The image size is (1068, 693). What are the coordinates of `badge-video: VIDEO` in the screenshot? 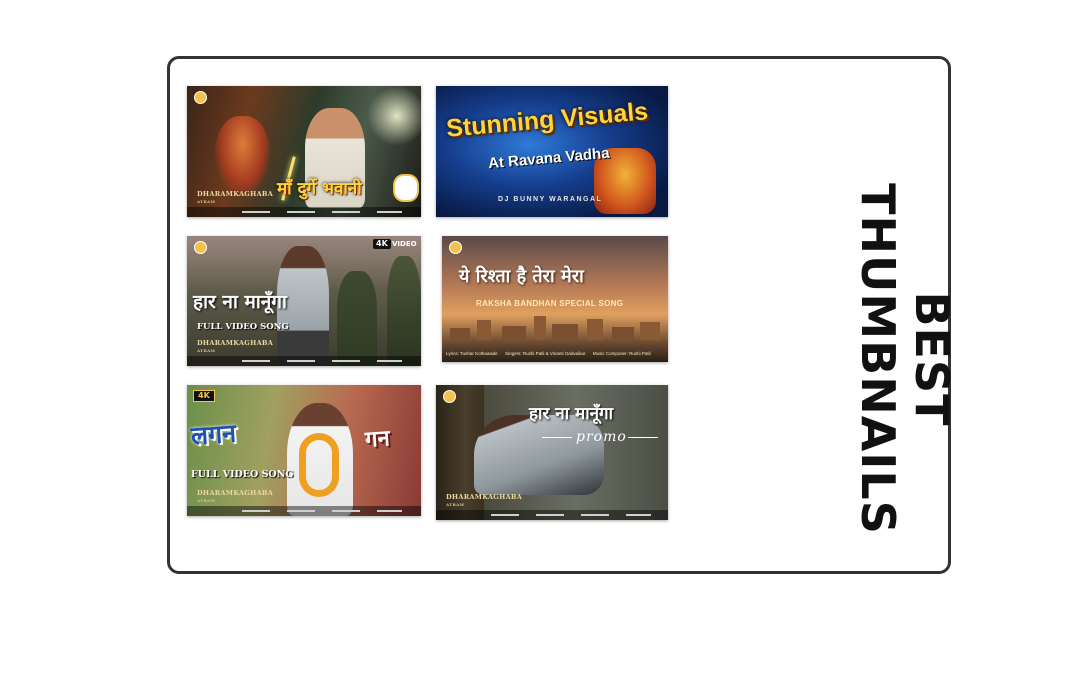 It's located at (404, 244).